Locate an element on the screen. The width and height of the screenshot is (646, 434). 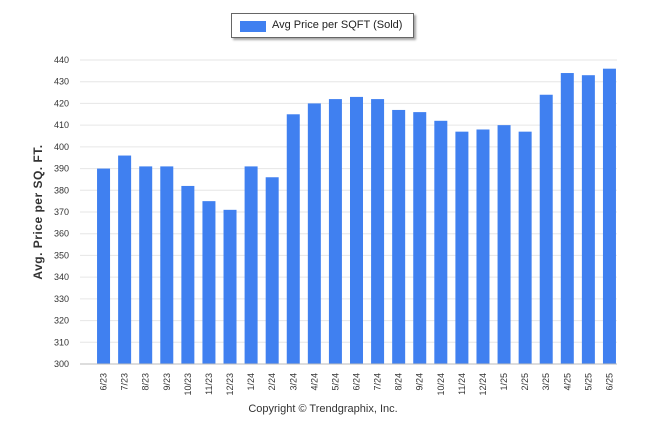
y-tick-label: 380 is located at coordinates (61, 190).